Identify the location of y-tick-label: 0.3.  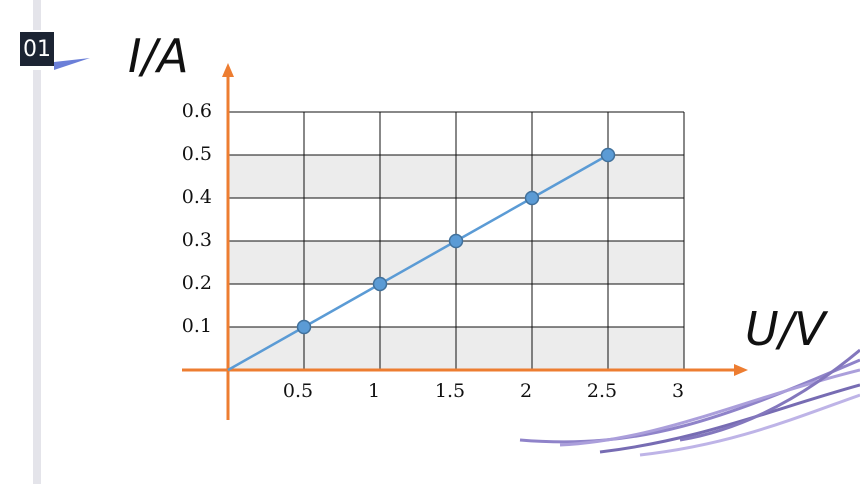
(197, 240).